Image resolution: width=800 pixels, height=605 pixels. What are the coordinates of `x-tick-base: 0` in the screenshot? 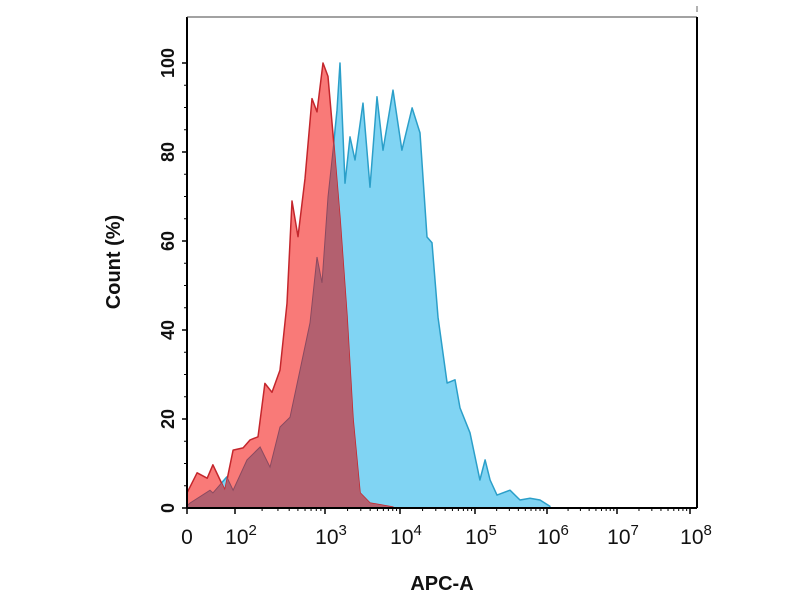 It's located at (187, 537).